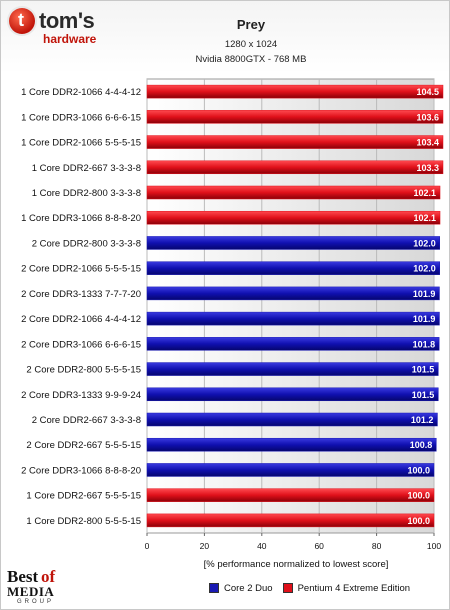 Image resolution: width=450 pixels, height=610 pixels. I want to click on legend-label-pentium4: Pentium 4 Extreme Edition, so click(354, 588).